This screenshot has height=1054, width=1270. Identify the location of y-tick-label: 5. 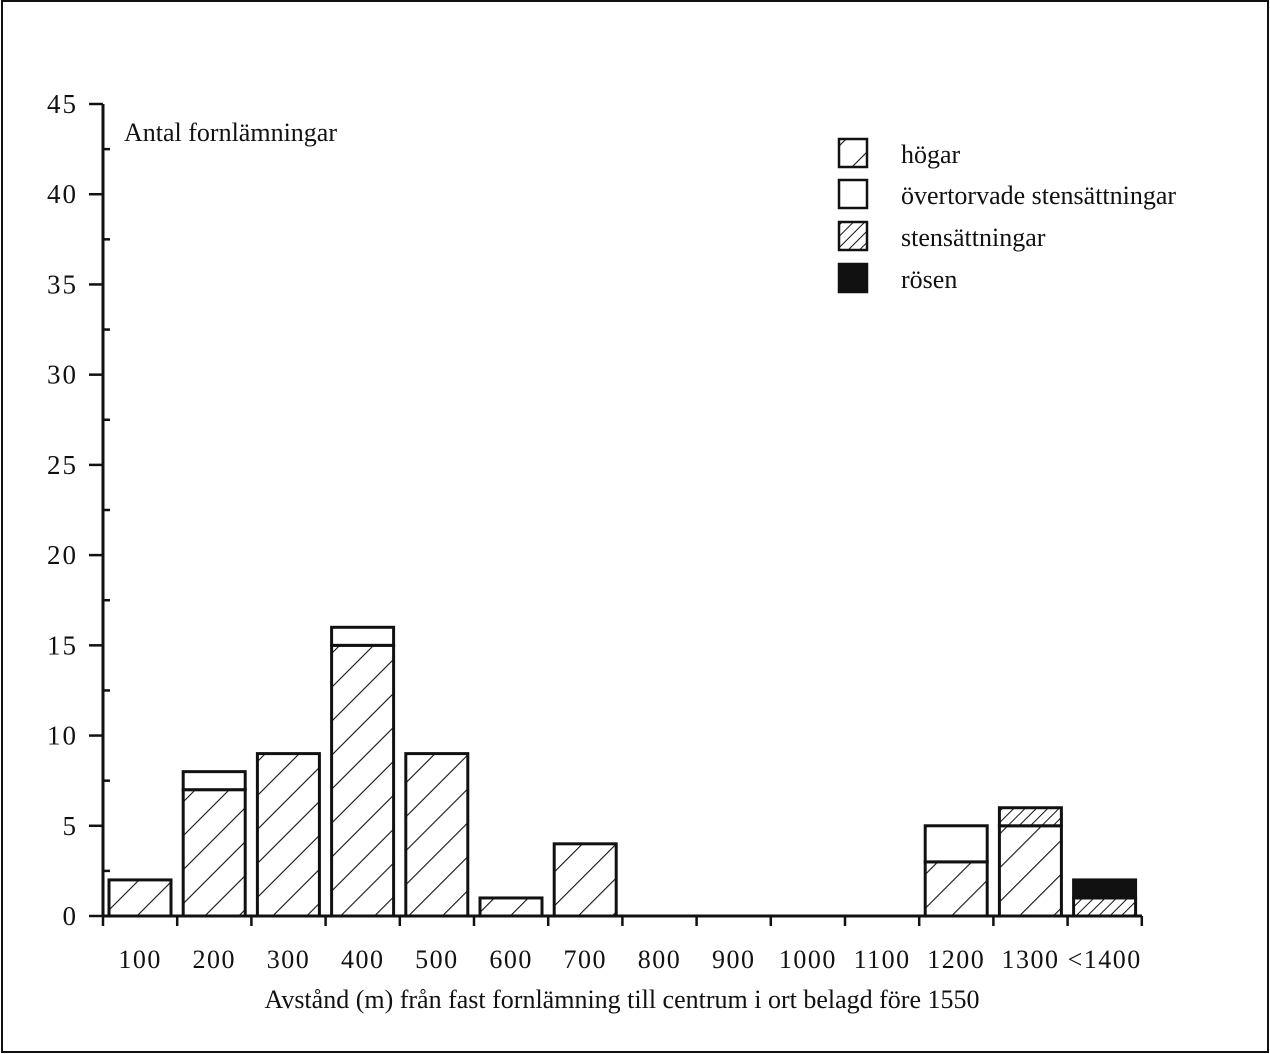
(71, 826).